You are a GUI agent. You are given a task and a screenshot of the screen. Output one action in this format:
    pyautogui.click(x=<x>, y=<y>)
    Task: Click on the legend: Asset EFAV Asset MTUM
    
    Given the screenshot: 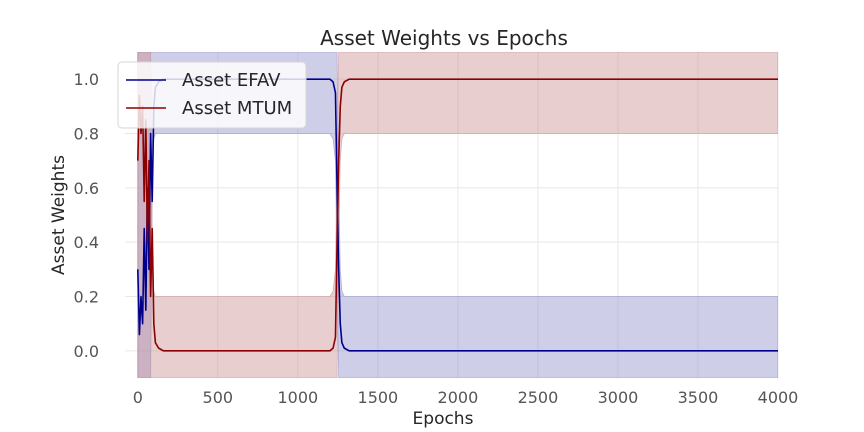 What is the action you would take?
    pyautogui.click(x=212, y=95)
    